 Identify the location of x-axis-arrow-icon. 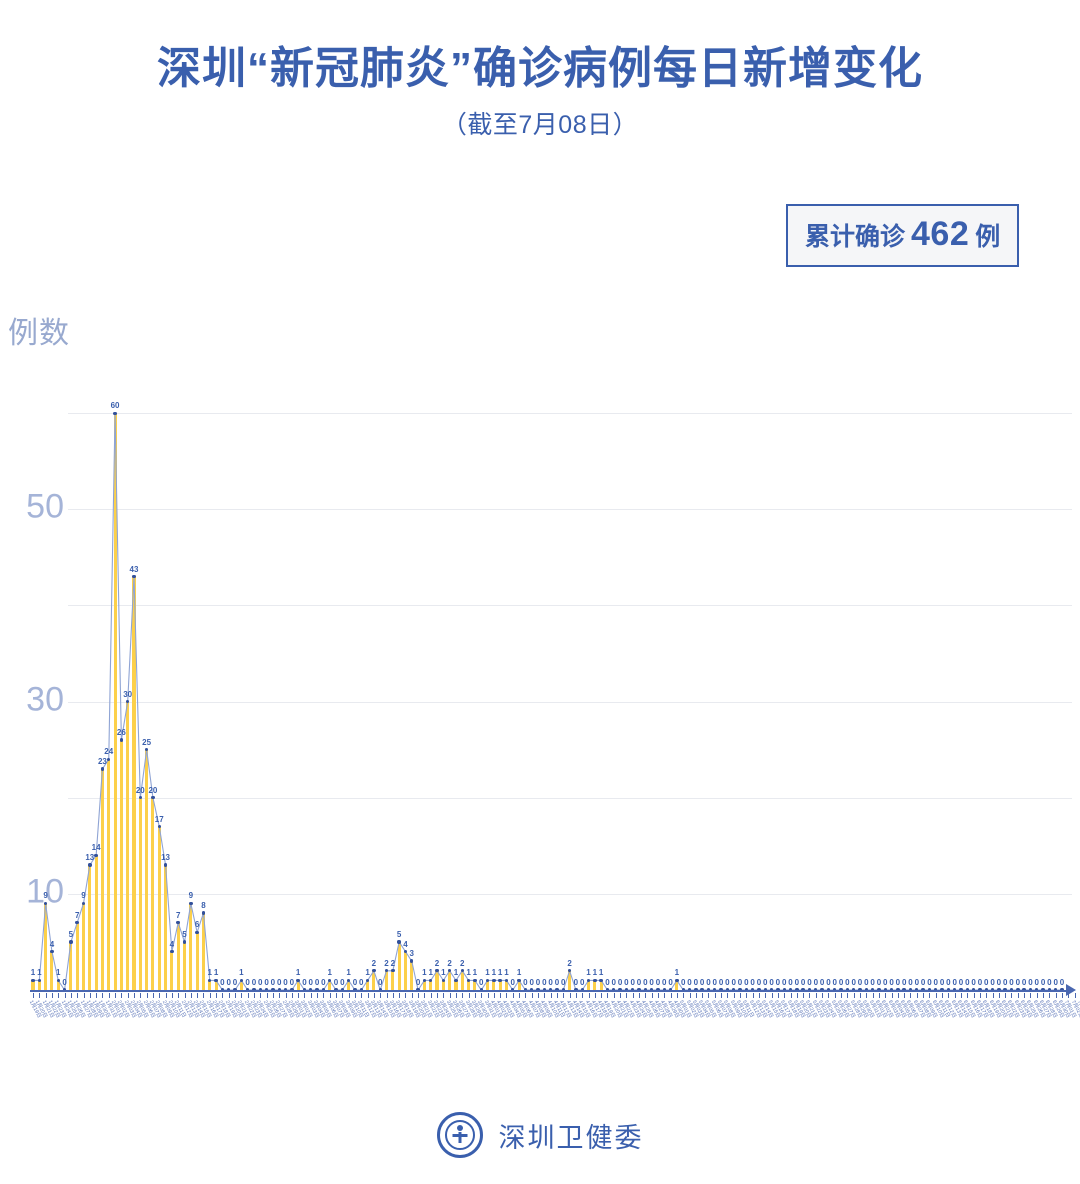
(1071, 990).